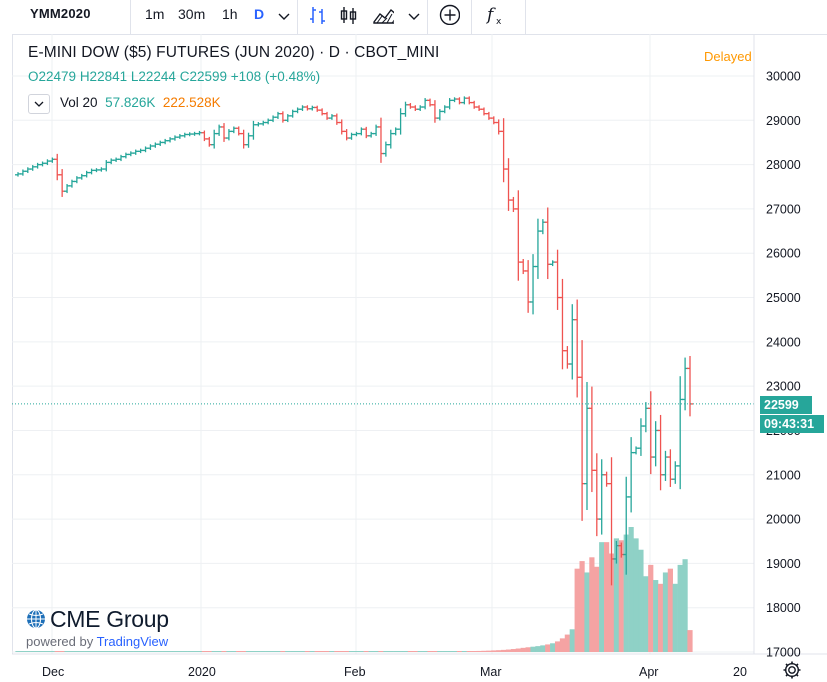 The width and height of the screenshot is (827, 682). I want to click on left-drawing-strip, so click(6, 344).